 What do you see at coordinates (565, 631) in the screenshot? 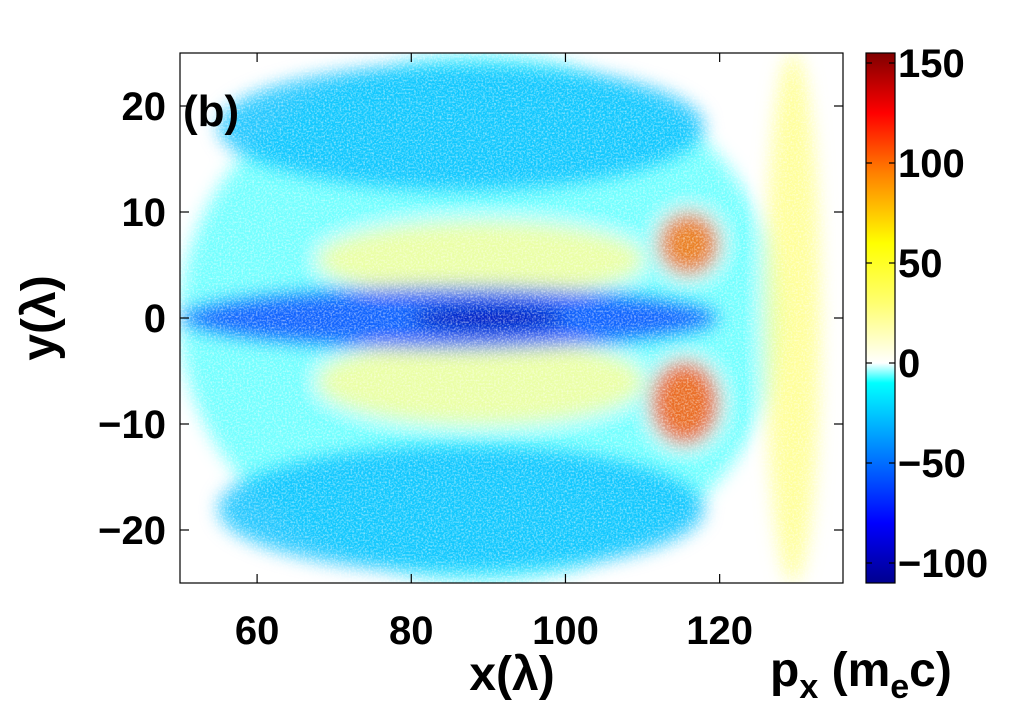
I see `x-tick-label: 100` at bounding box center [565, 631].